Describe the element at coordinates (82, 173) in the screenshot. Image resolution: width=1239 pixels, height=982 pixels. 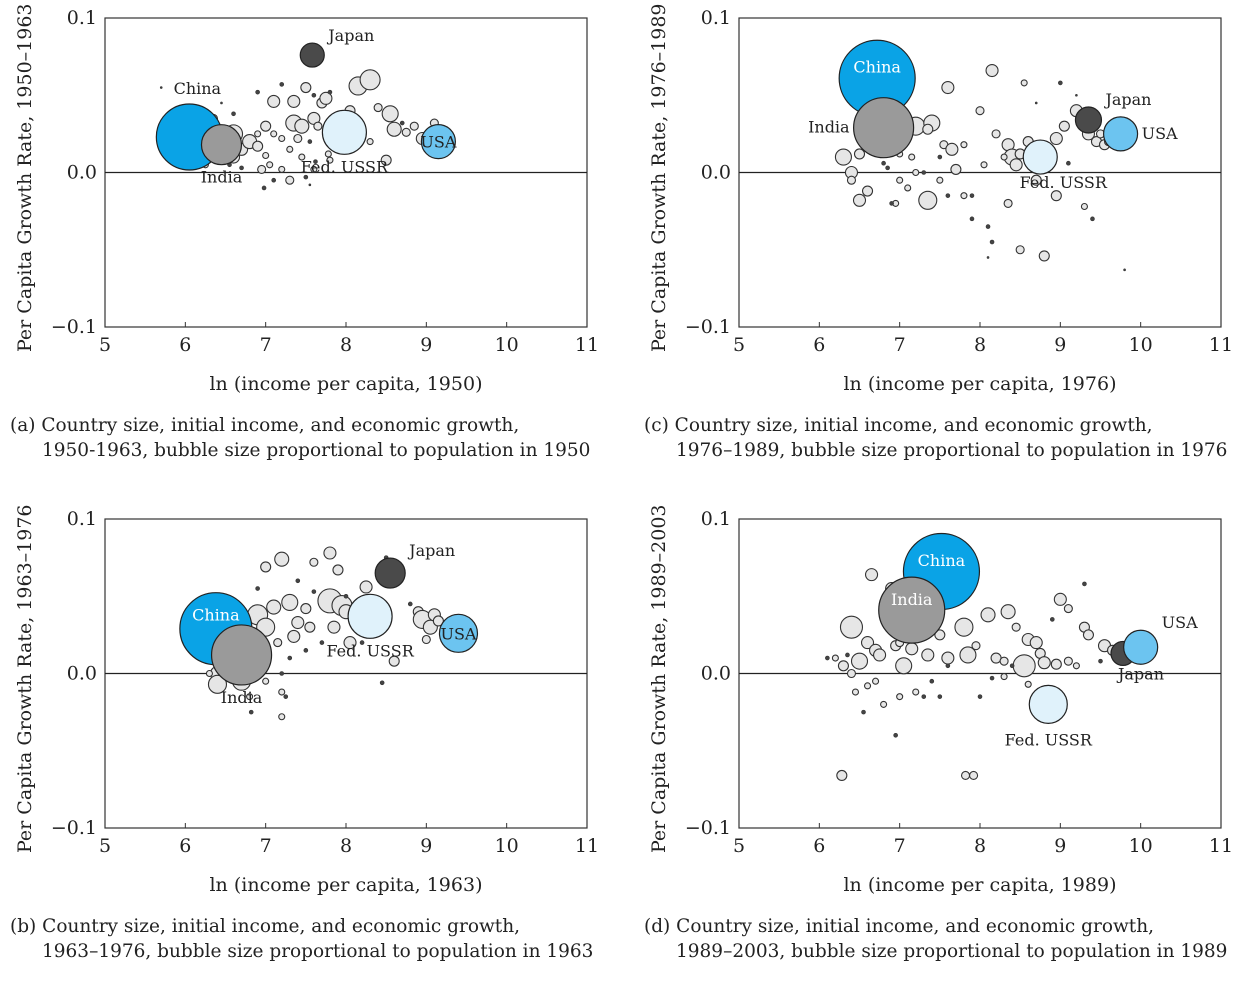
I see `y-tick-label: 0.0` at that location.